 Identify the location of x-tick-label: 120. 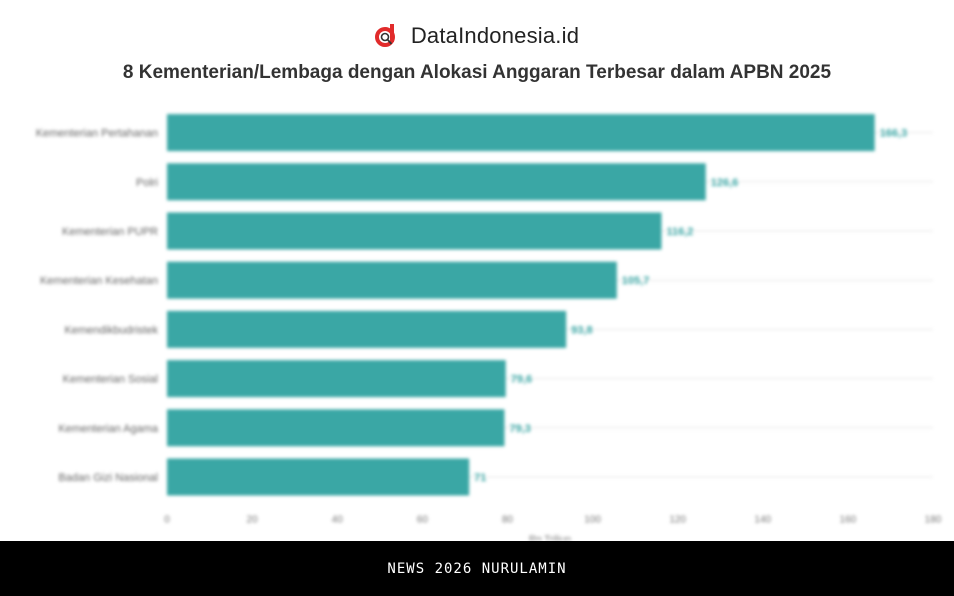
(677, 520).